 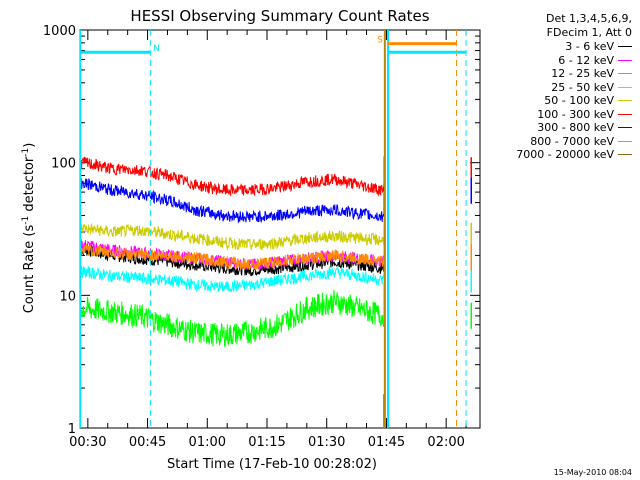 I want to click on legend-header-line-2: FDecim 1, Att 0, so click(x=589, y=32).